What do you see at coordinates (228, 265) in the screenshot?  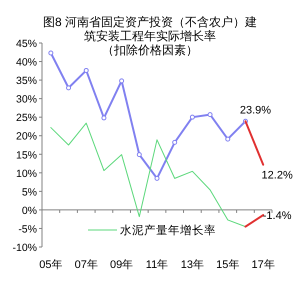 I see `x-tick-label: 15年` at bounding box center [228, 265].